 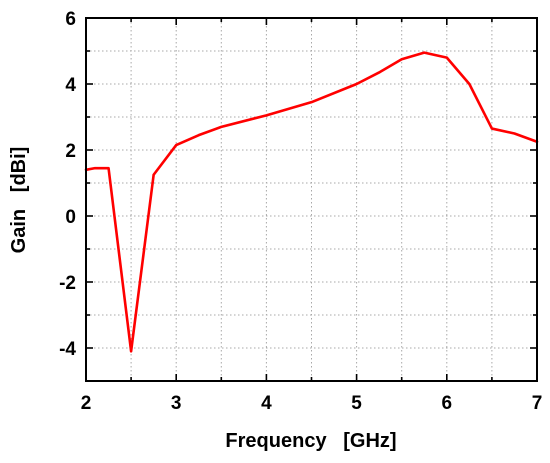 What do you see at coordinates (67, 283) in the screenshot?
I see `y-tick-label: -2` at bounding box center [67, 283].